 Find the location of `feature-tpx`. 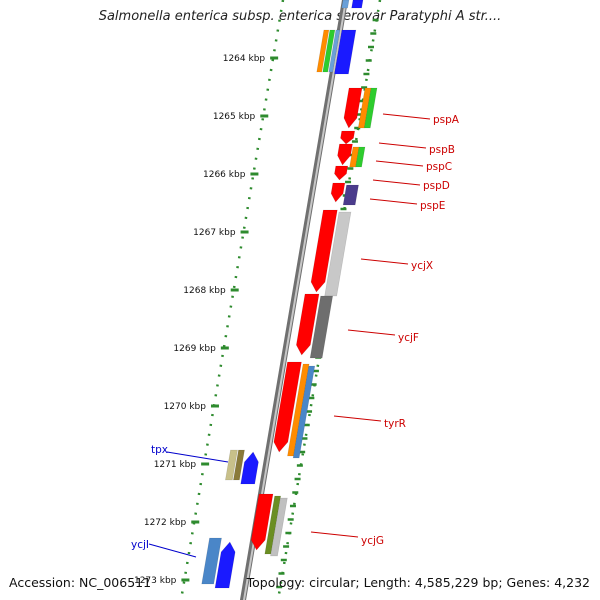

feature-tpx is located at coordinates (249, 468).